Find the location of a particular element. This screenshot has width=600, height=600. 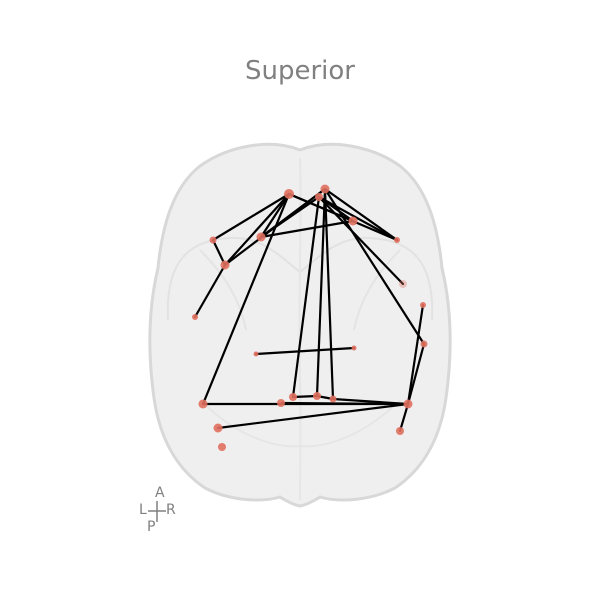

edge-n3-n8 is located at coordinates (358, 218).